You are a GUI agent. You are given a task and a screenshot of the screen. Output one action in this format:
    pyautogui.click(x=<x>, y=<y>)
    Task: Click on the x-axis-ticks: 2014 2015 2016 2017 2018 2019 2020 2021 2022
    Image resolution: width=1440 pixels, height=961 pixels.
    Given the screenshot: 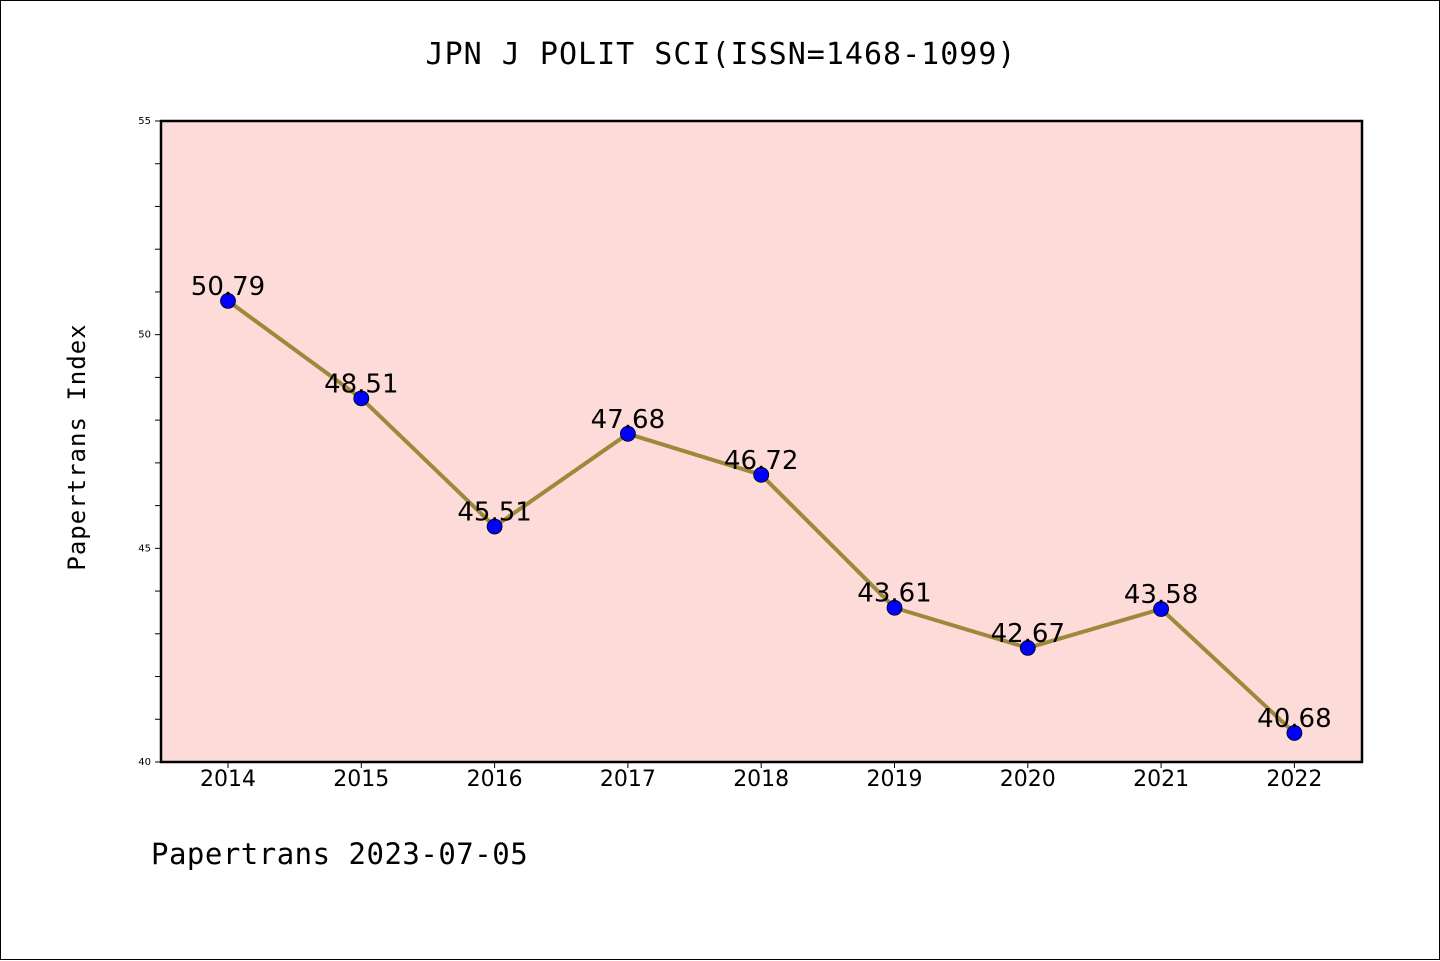 What is the action you would take?
    pyautogui.click(x=761, y=777)
    